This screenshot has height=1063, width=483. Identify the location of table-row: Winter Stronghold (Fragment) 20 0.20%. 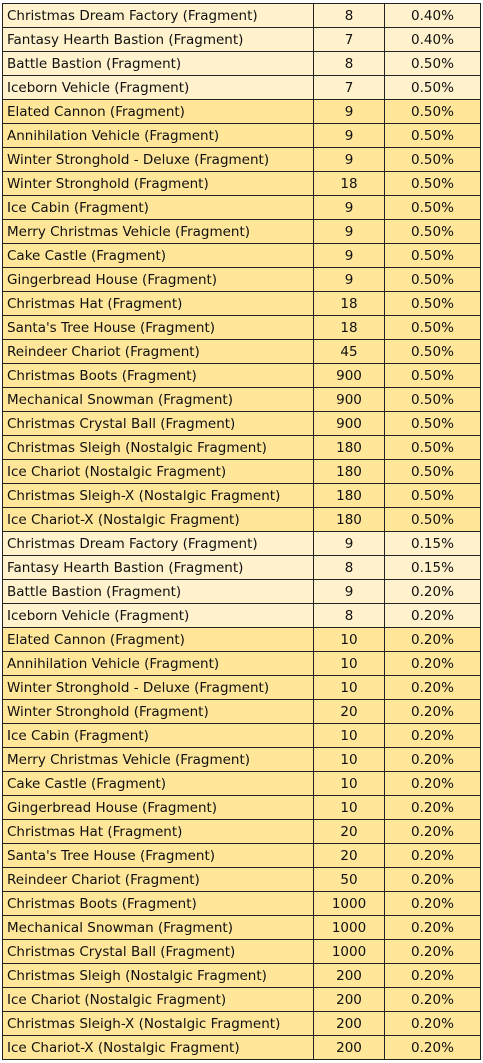
(241, 711).